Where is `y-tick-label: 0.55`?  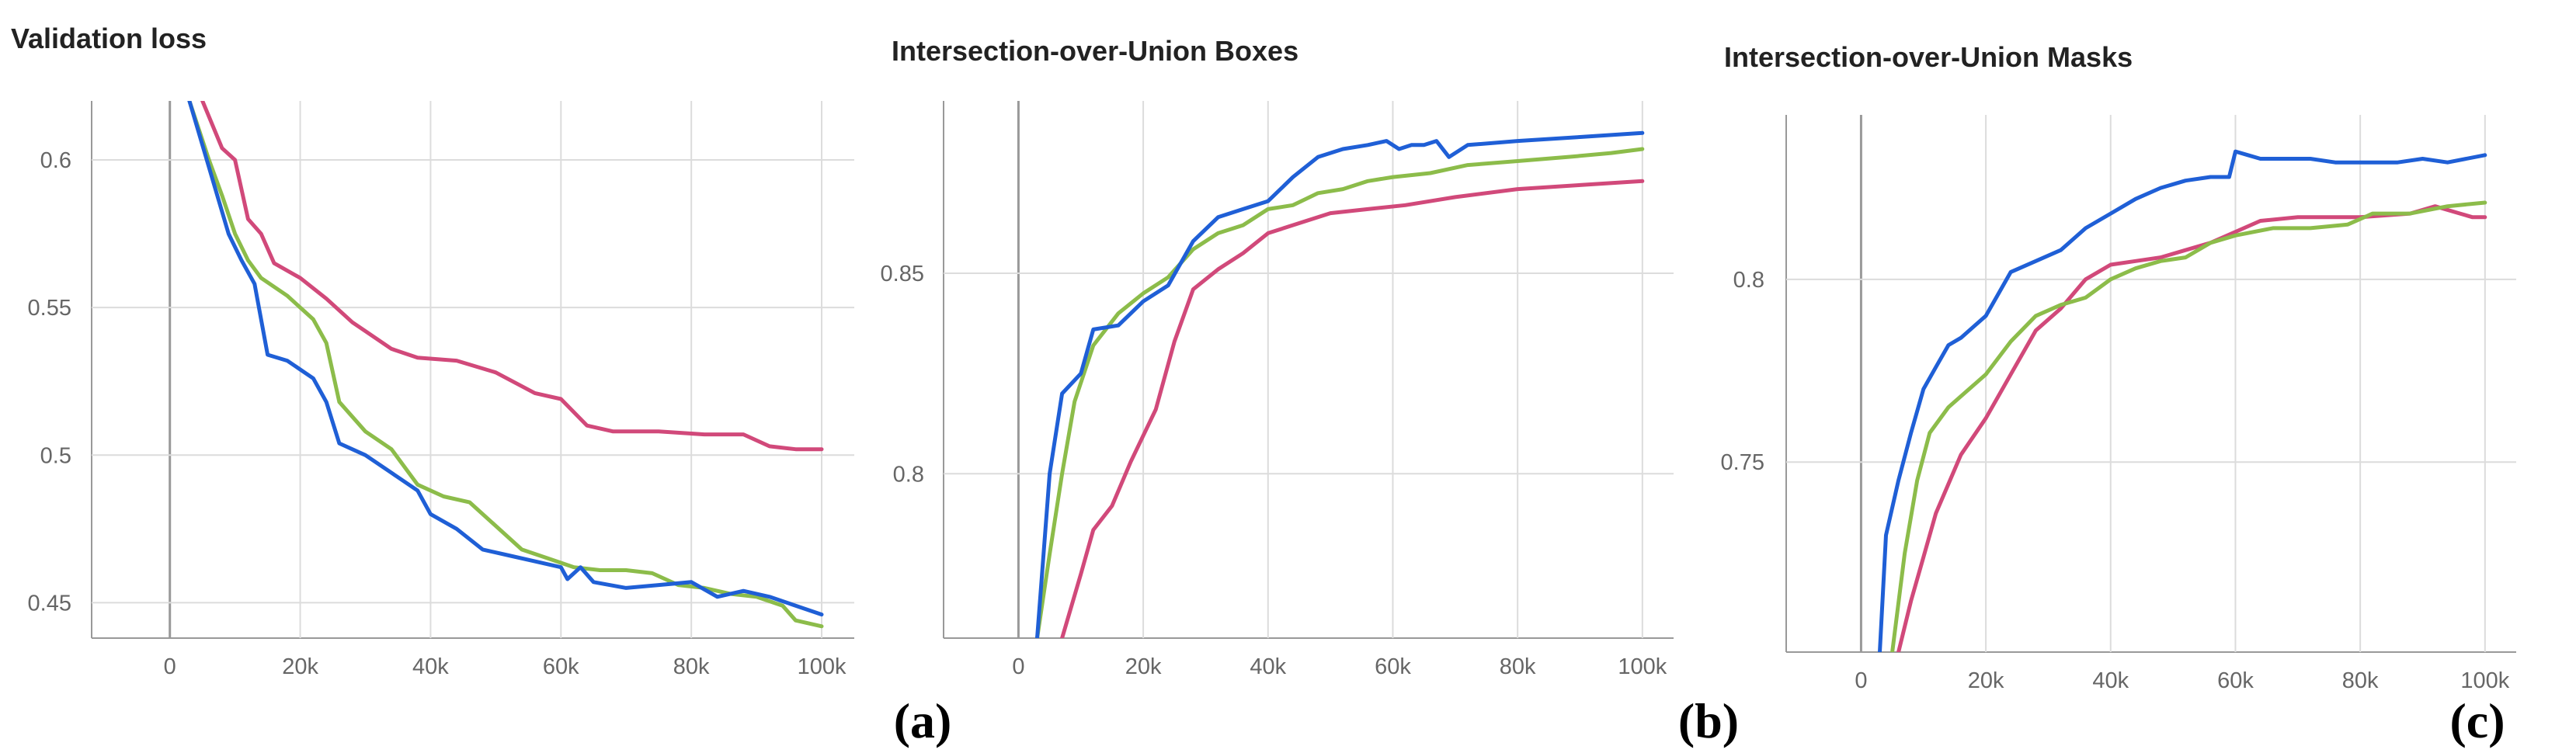 y-tick-label: 0.55 is located at coordinates (49, 308).